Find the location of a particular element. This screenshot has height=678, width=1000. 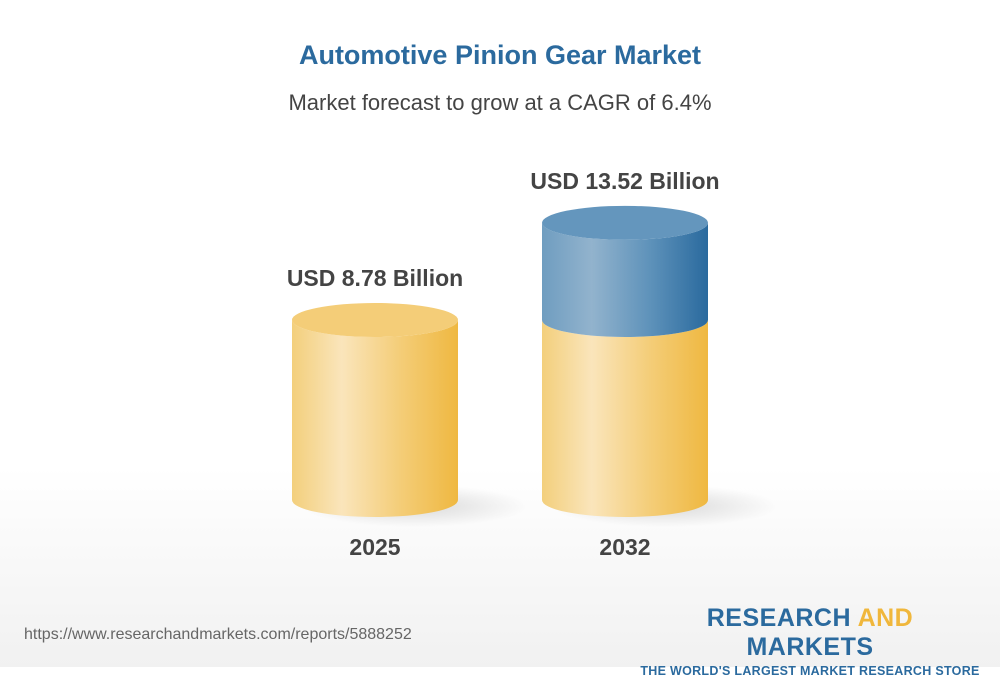

bar-growth-segment-2032 is located at coordinates (625, 279).